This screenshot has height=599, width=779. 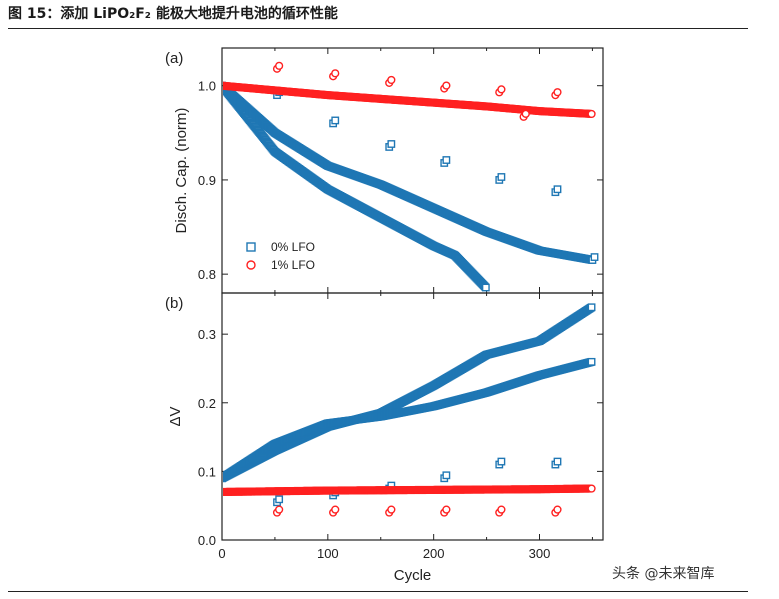 I want to click on x-tick-label: 0, so click(x=221, y=553).